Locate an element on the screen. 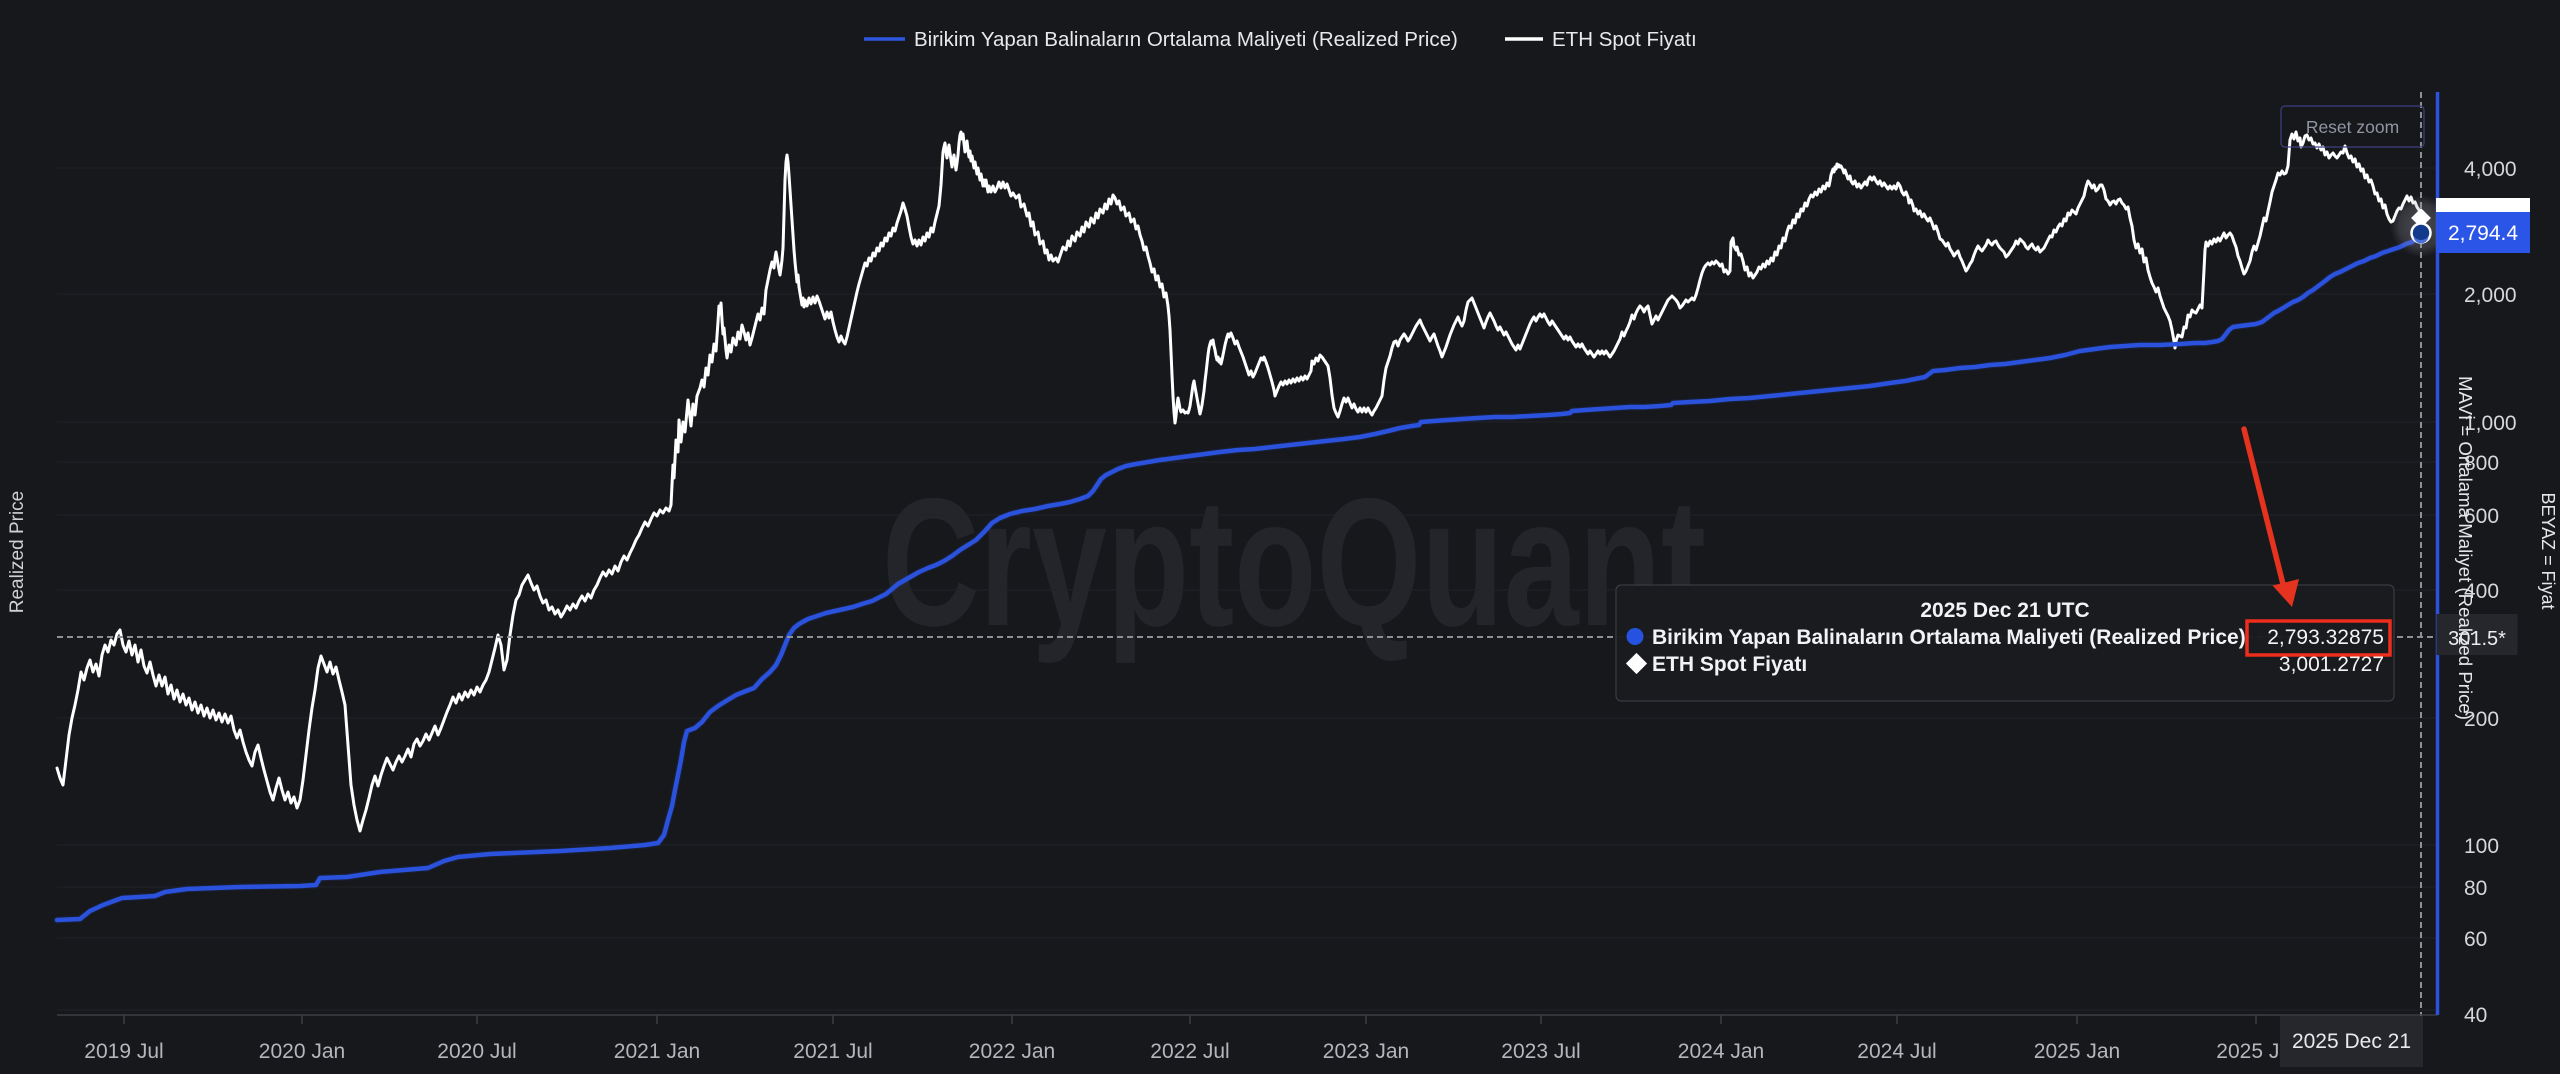 This screenshot has width=2560, height=1074. svg-text: 2025 Dec 21 UTC is located at coordinates (2004, 610).